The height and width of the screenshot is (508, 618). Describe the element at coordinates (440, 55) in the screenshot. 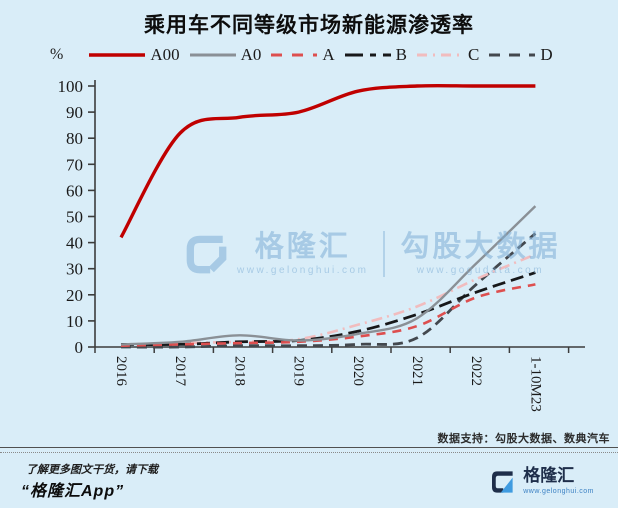

I see `legend-swatch-C` at that location.